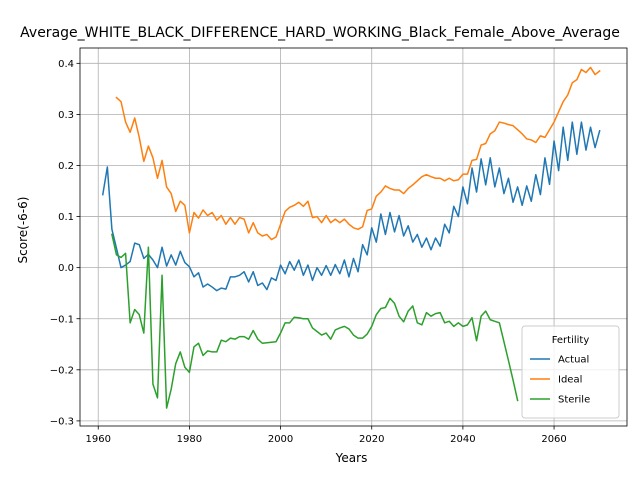  What do you see at coordinates (574, 400) in the screenshot?
I see `legend-label-sterile: Sterile` at bounding box center [574, 400].